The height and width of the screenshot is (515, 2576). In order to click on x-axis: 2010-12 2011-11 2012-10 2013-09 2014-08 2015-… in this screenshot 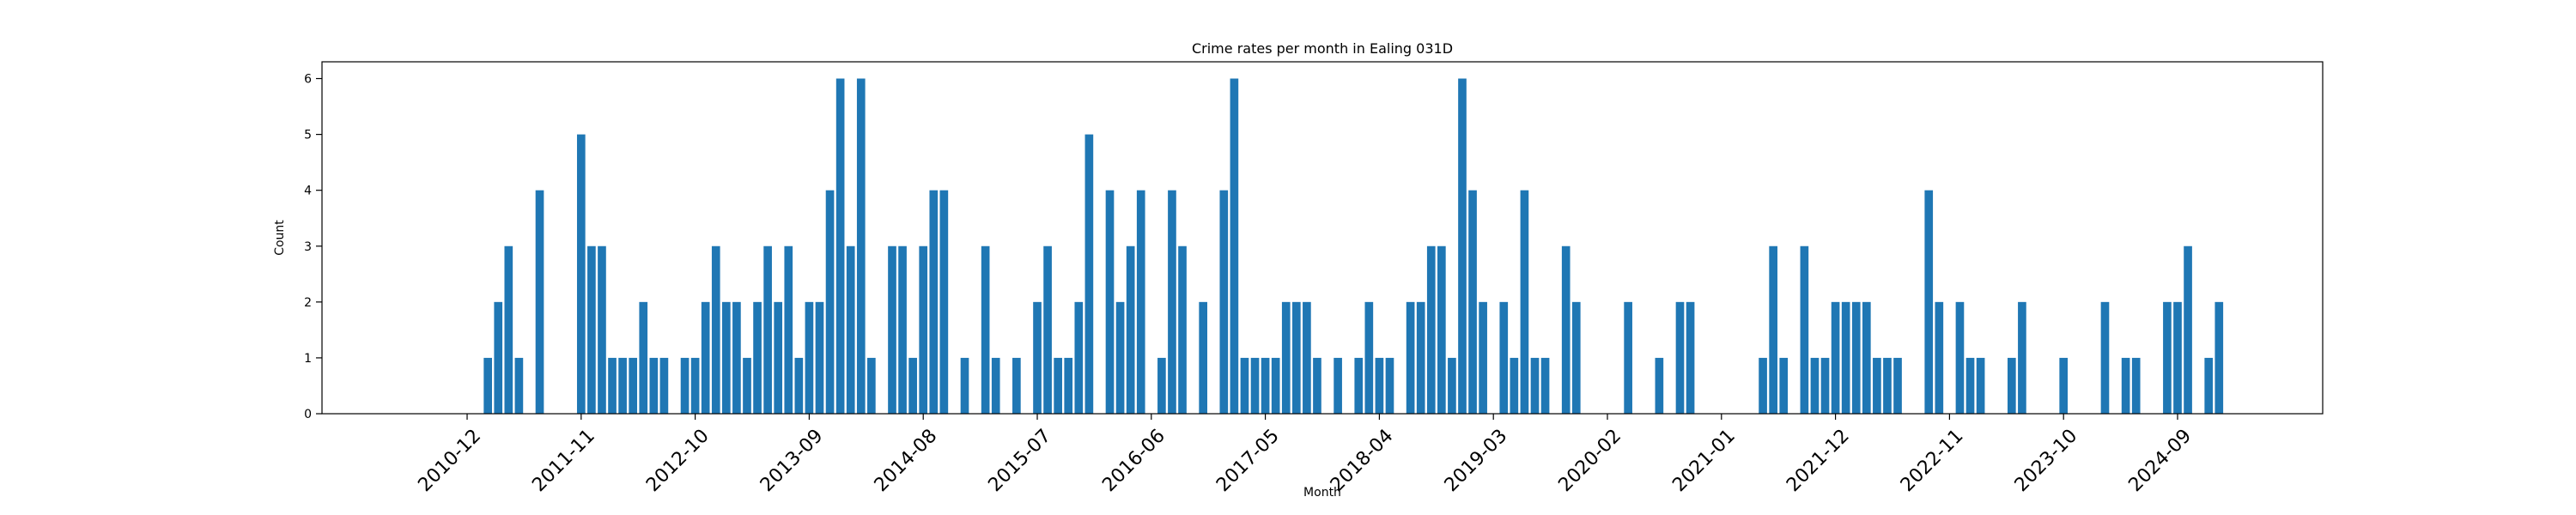, I will do `click(1305, 455)`.